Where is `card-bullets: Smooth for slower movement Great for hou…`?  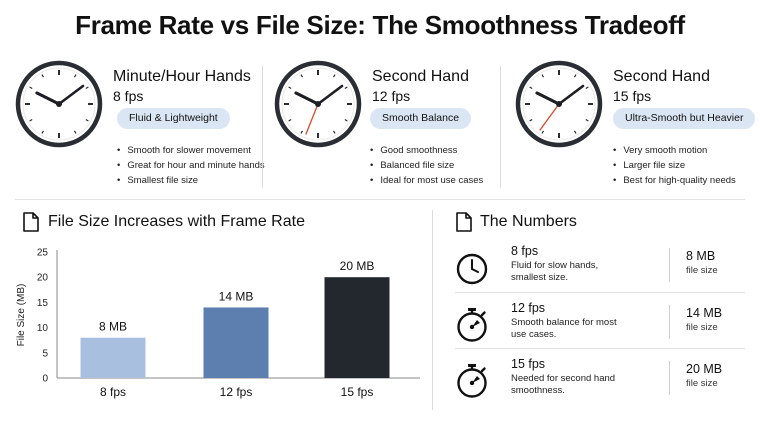 card-bullets: Smooth for slower movement Great for hou… is located at coordinates (191, 165).